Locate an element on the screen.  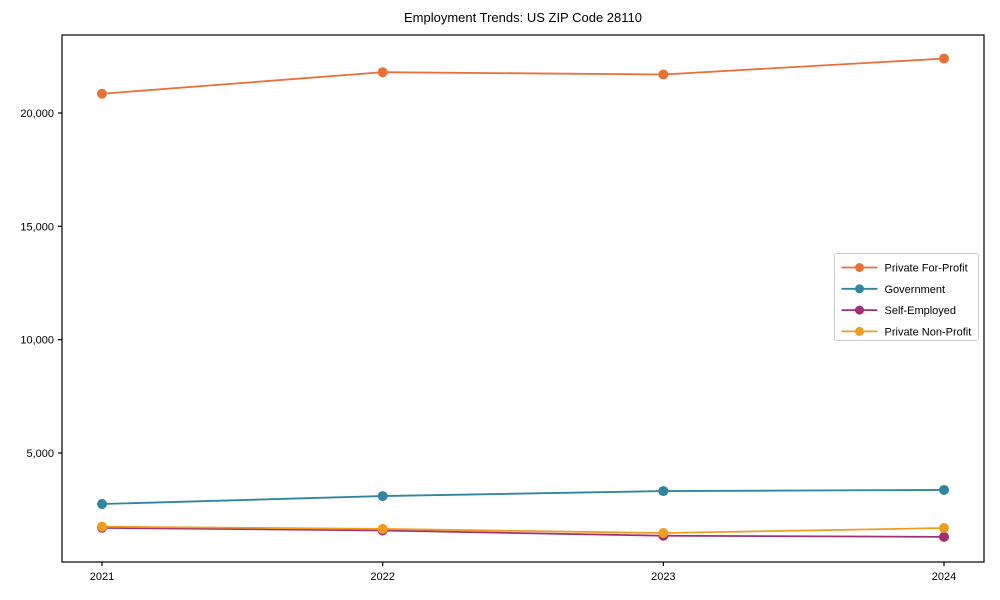
series-line-private-for-profit is located at coordinates (523, 76).